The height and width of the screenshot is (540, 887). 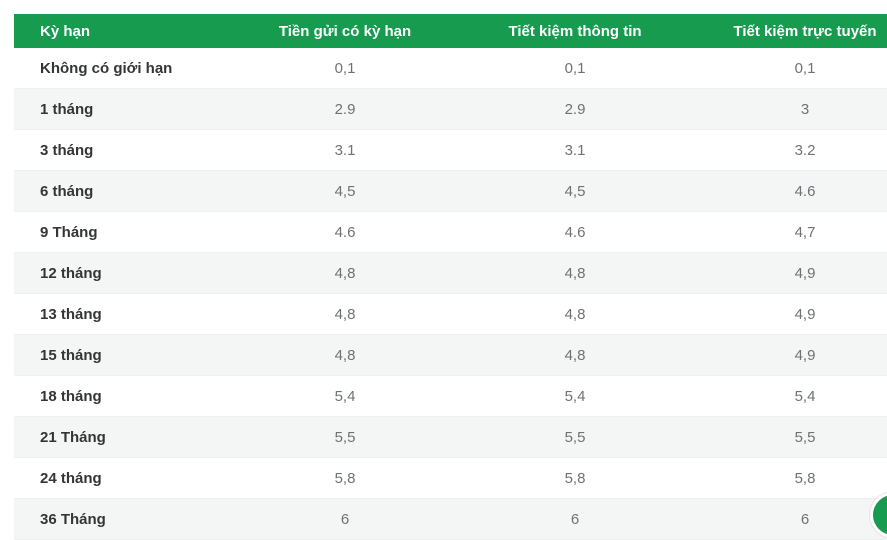 I want to click on table-row: 36 Tháng 6 6 6, so click(x=450, y=519).